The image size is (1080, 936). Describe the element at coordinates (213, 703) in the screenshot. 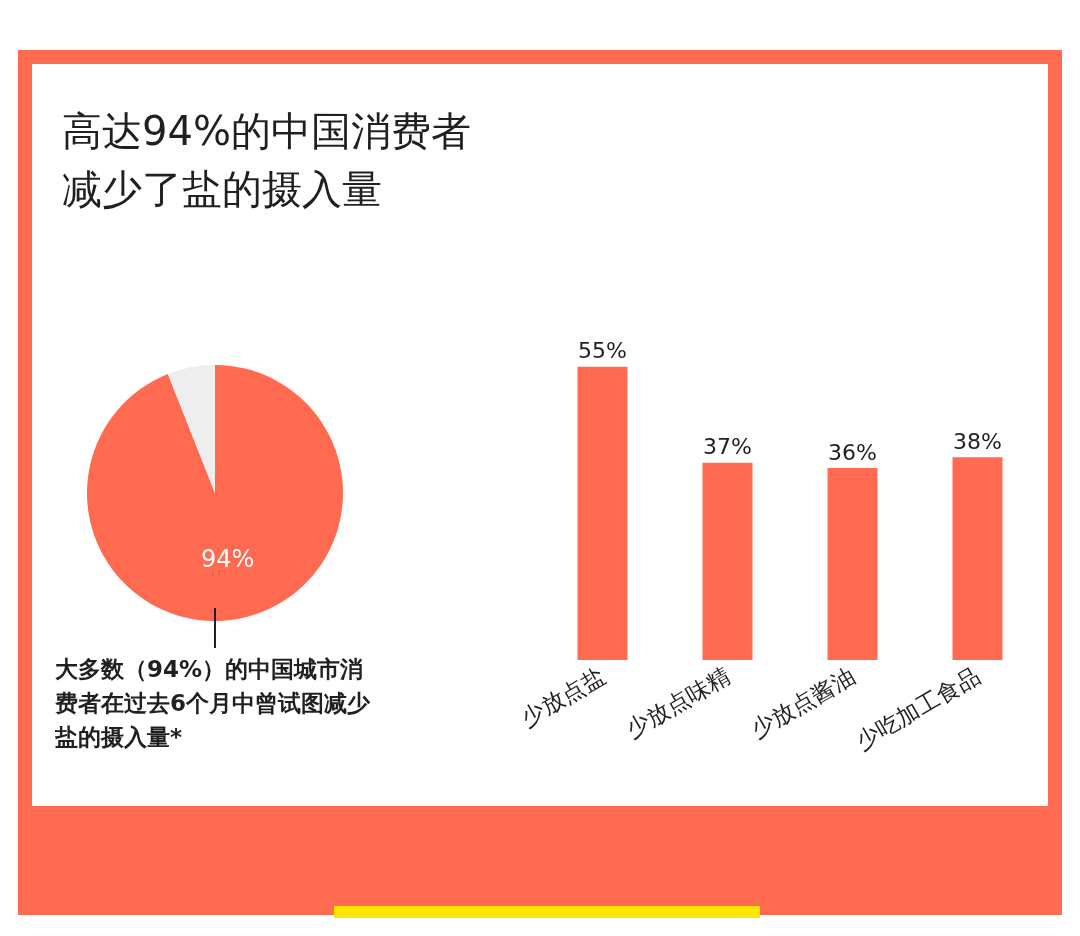

I see `text: 大多数（94%）的中国城市消费者在过去6个月中曾试图减少盐的摄入量*` at that location.